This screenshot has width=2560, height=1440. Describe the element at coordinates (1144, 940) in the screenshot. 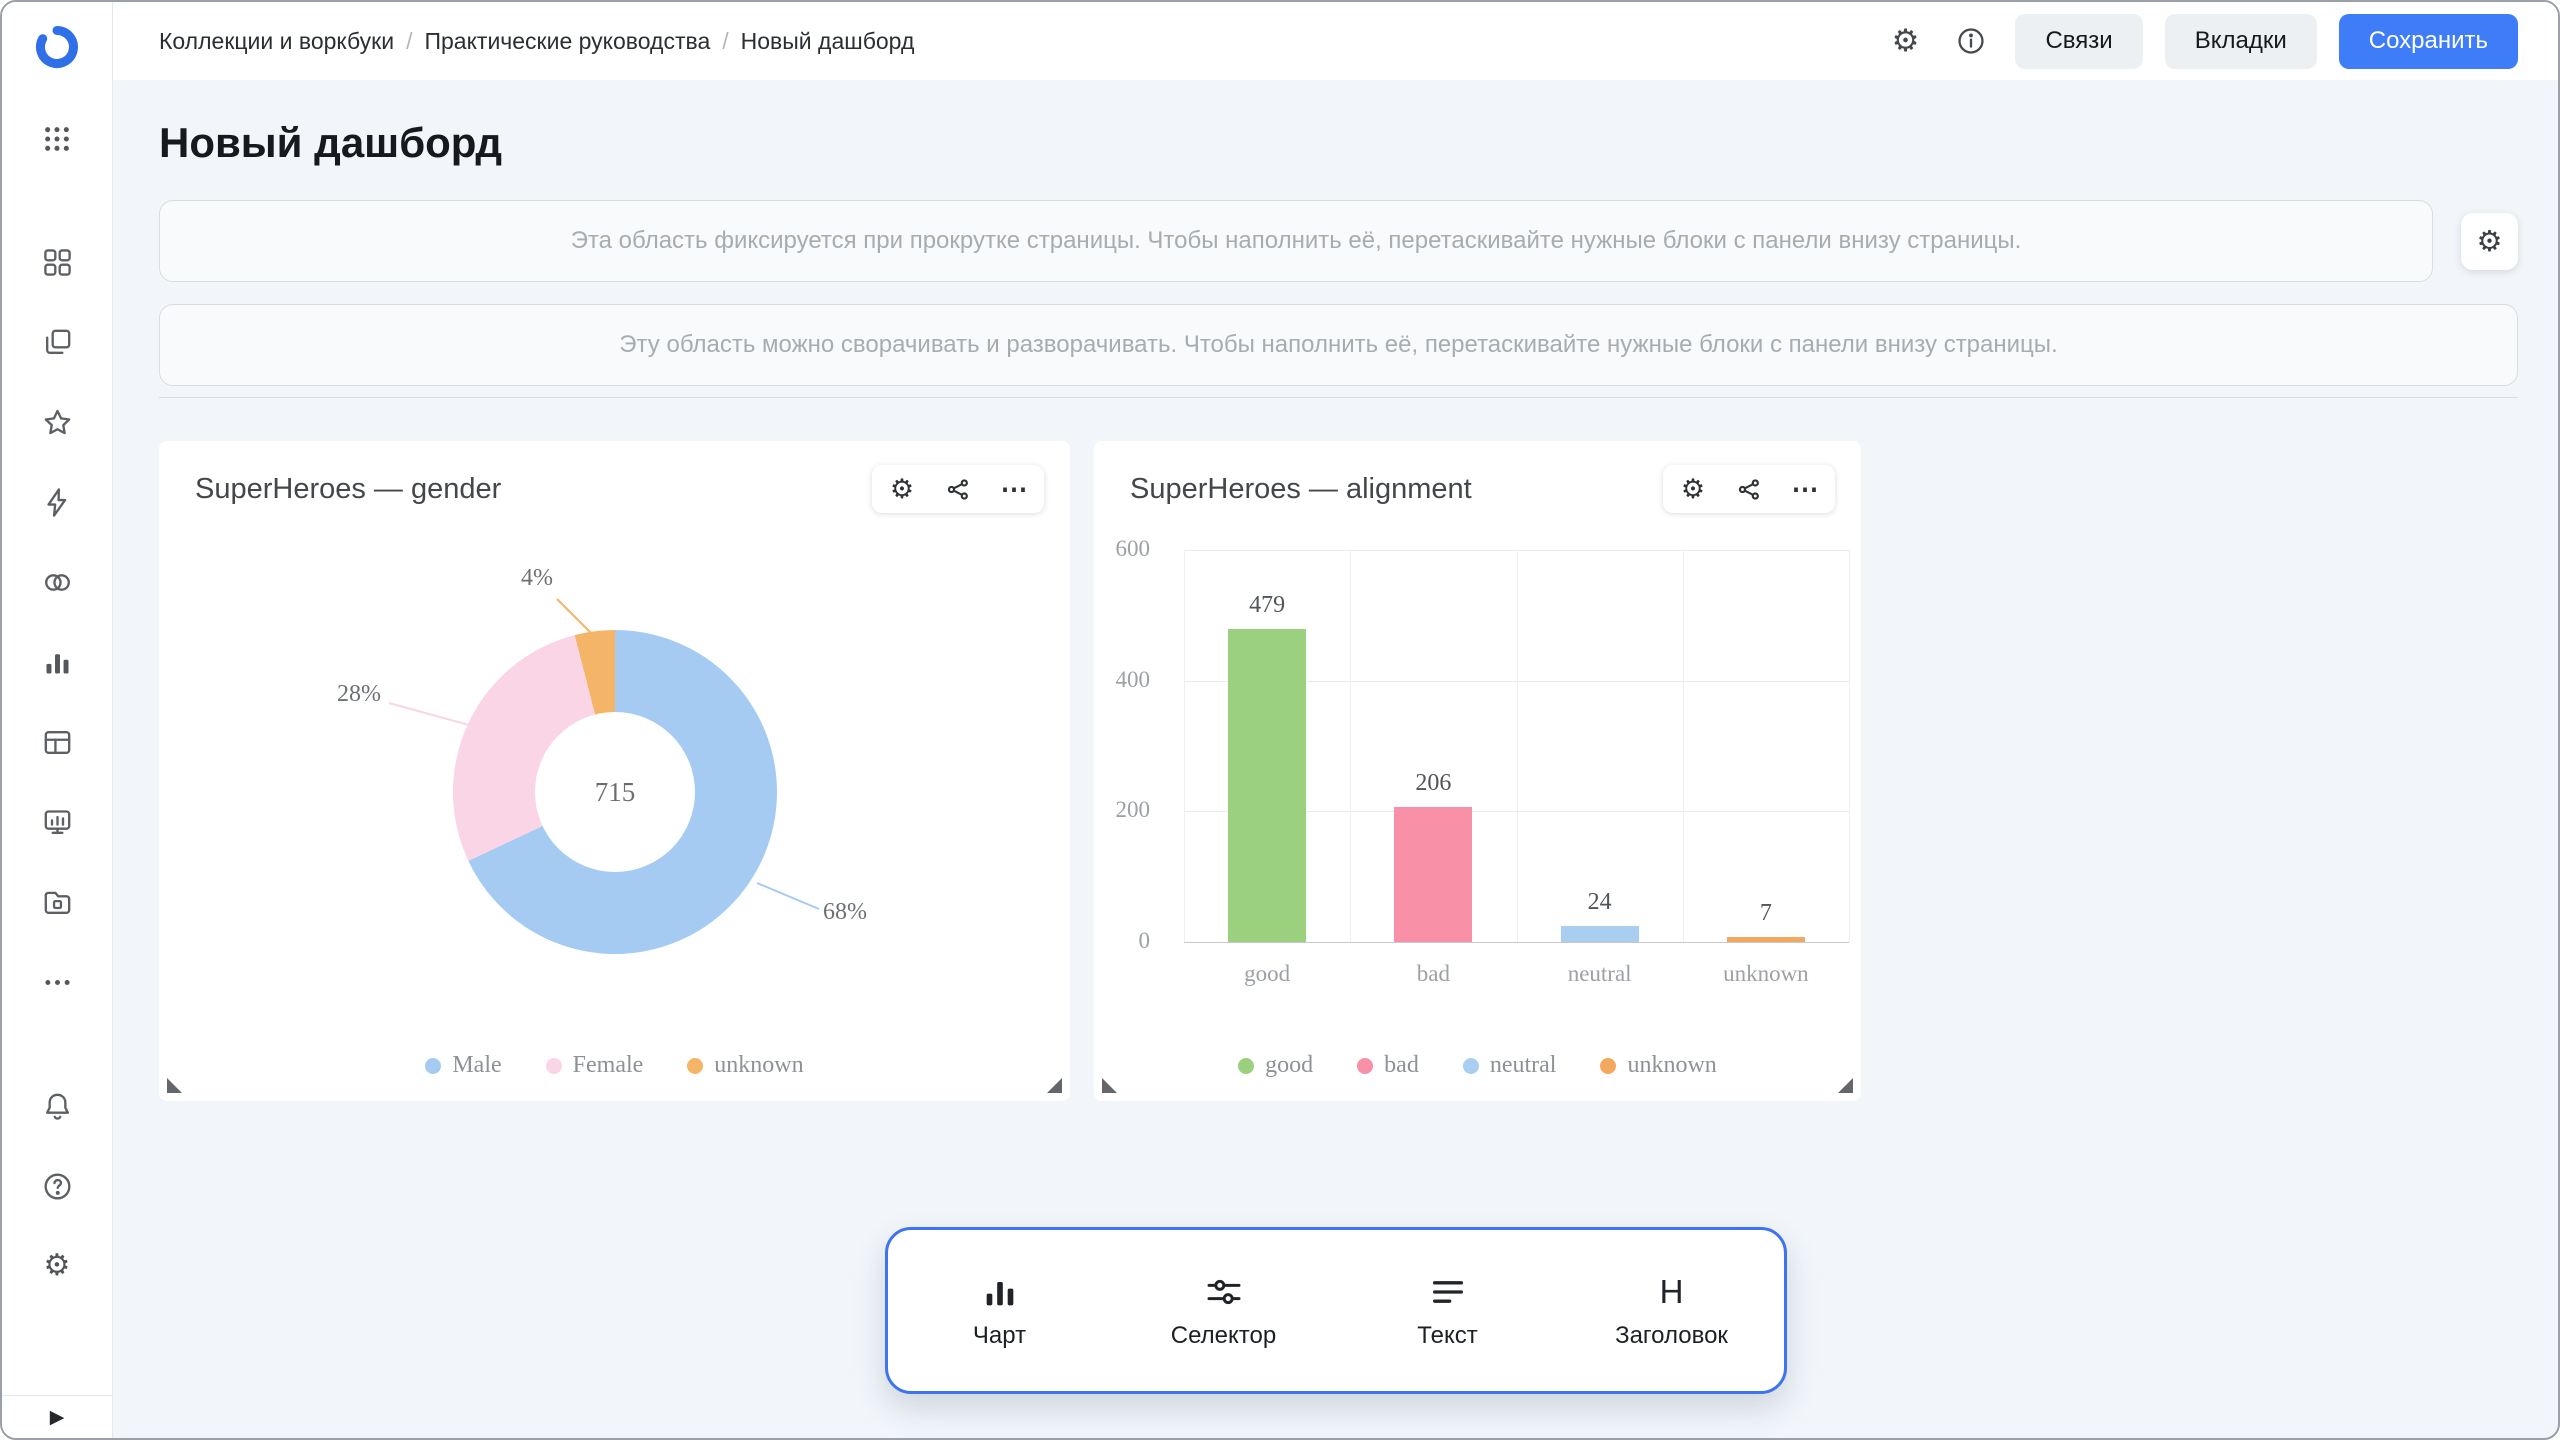

I see `y-axis-tick-label: 0` at that location.